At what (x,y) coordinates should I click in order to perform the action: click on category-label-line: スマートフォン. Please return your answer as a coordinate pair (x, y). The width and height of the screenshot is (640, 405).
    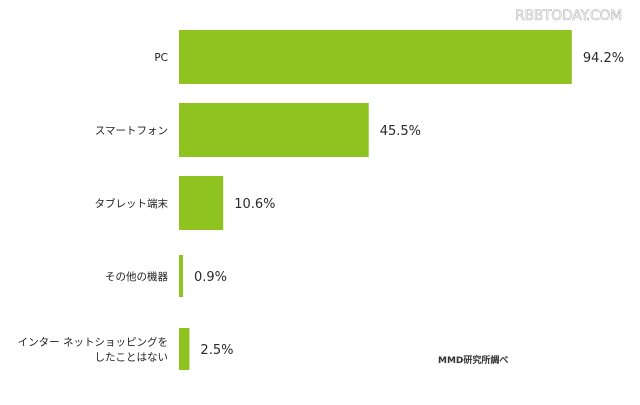
    Looking at the image, I should click on (131, 131).